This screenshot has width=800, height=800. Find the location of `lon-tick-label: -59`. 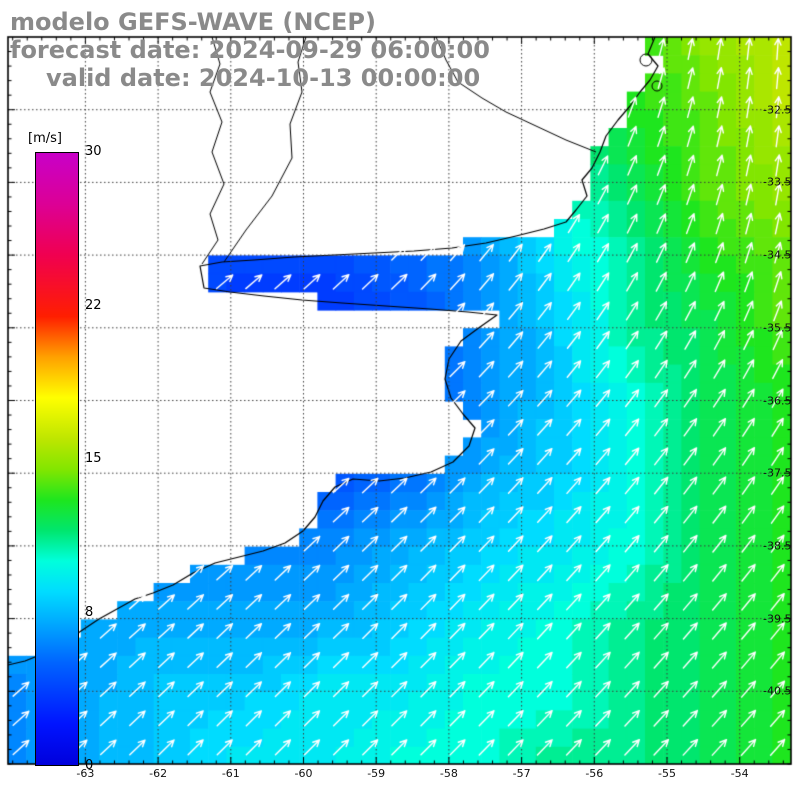

lon-tick-label: -59 is located at coordinates (376, 773).